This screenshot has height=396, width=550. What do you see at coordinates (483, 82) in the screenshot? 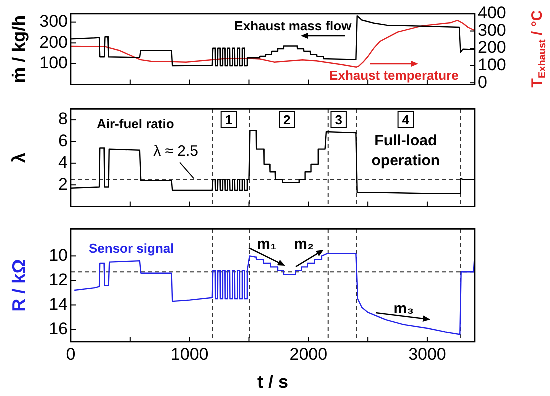
I see `y2-tick-label: 0` at bounding box center [483, 82].